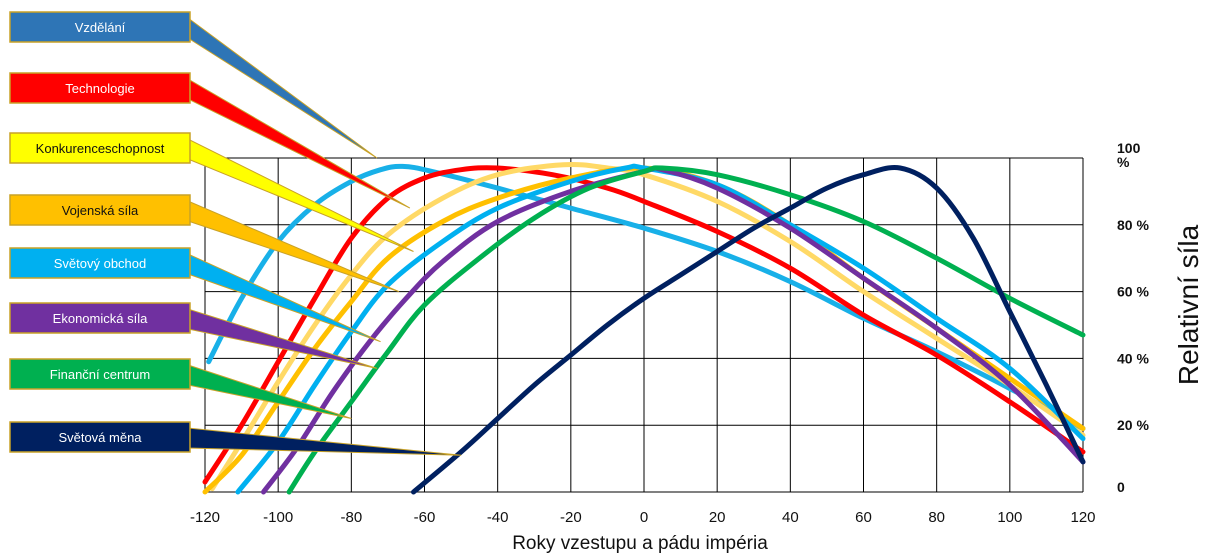 Image resolution: width=1207 pixels, height=559 pixels. Describe the element at coordinates (1188, 304) in the screenshot. I see `y-axis-label: Relativní síla` at that location.